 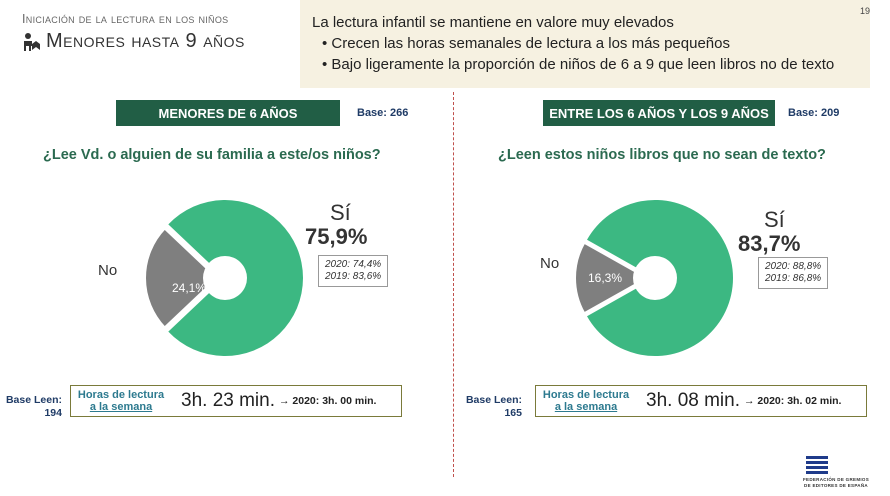 What do you see at coordinates (228, 400) in the screenshot?
I see `reading-hours-value: 3h. 23 min.` at bounding box center [228, 400].